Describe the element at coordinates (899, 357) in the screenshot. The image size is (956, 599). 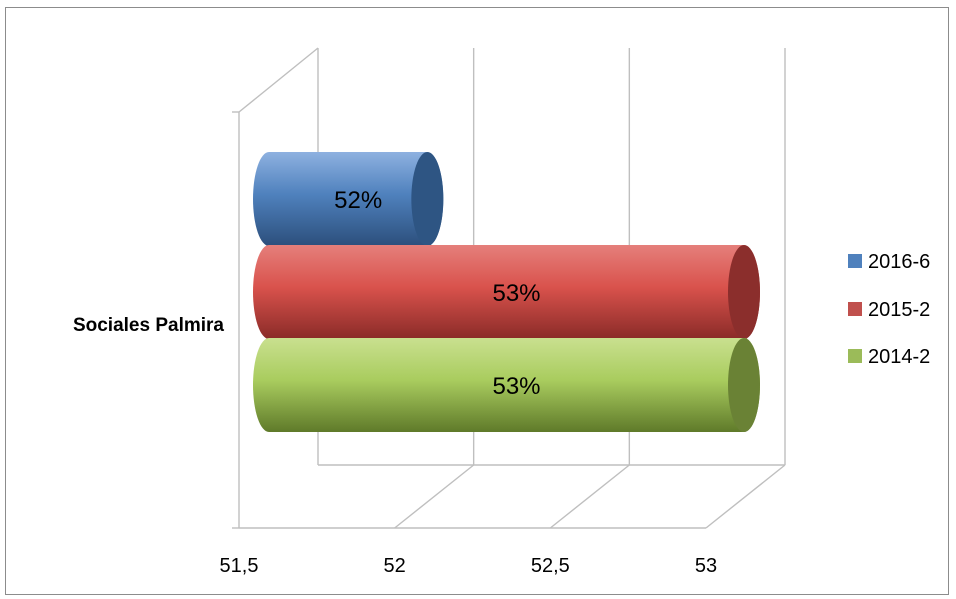
I see `legend-label: 2014-2` at that location.